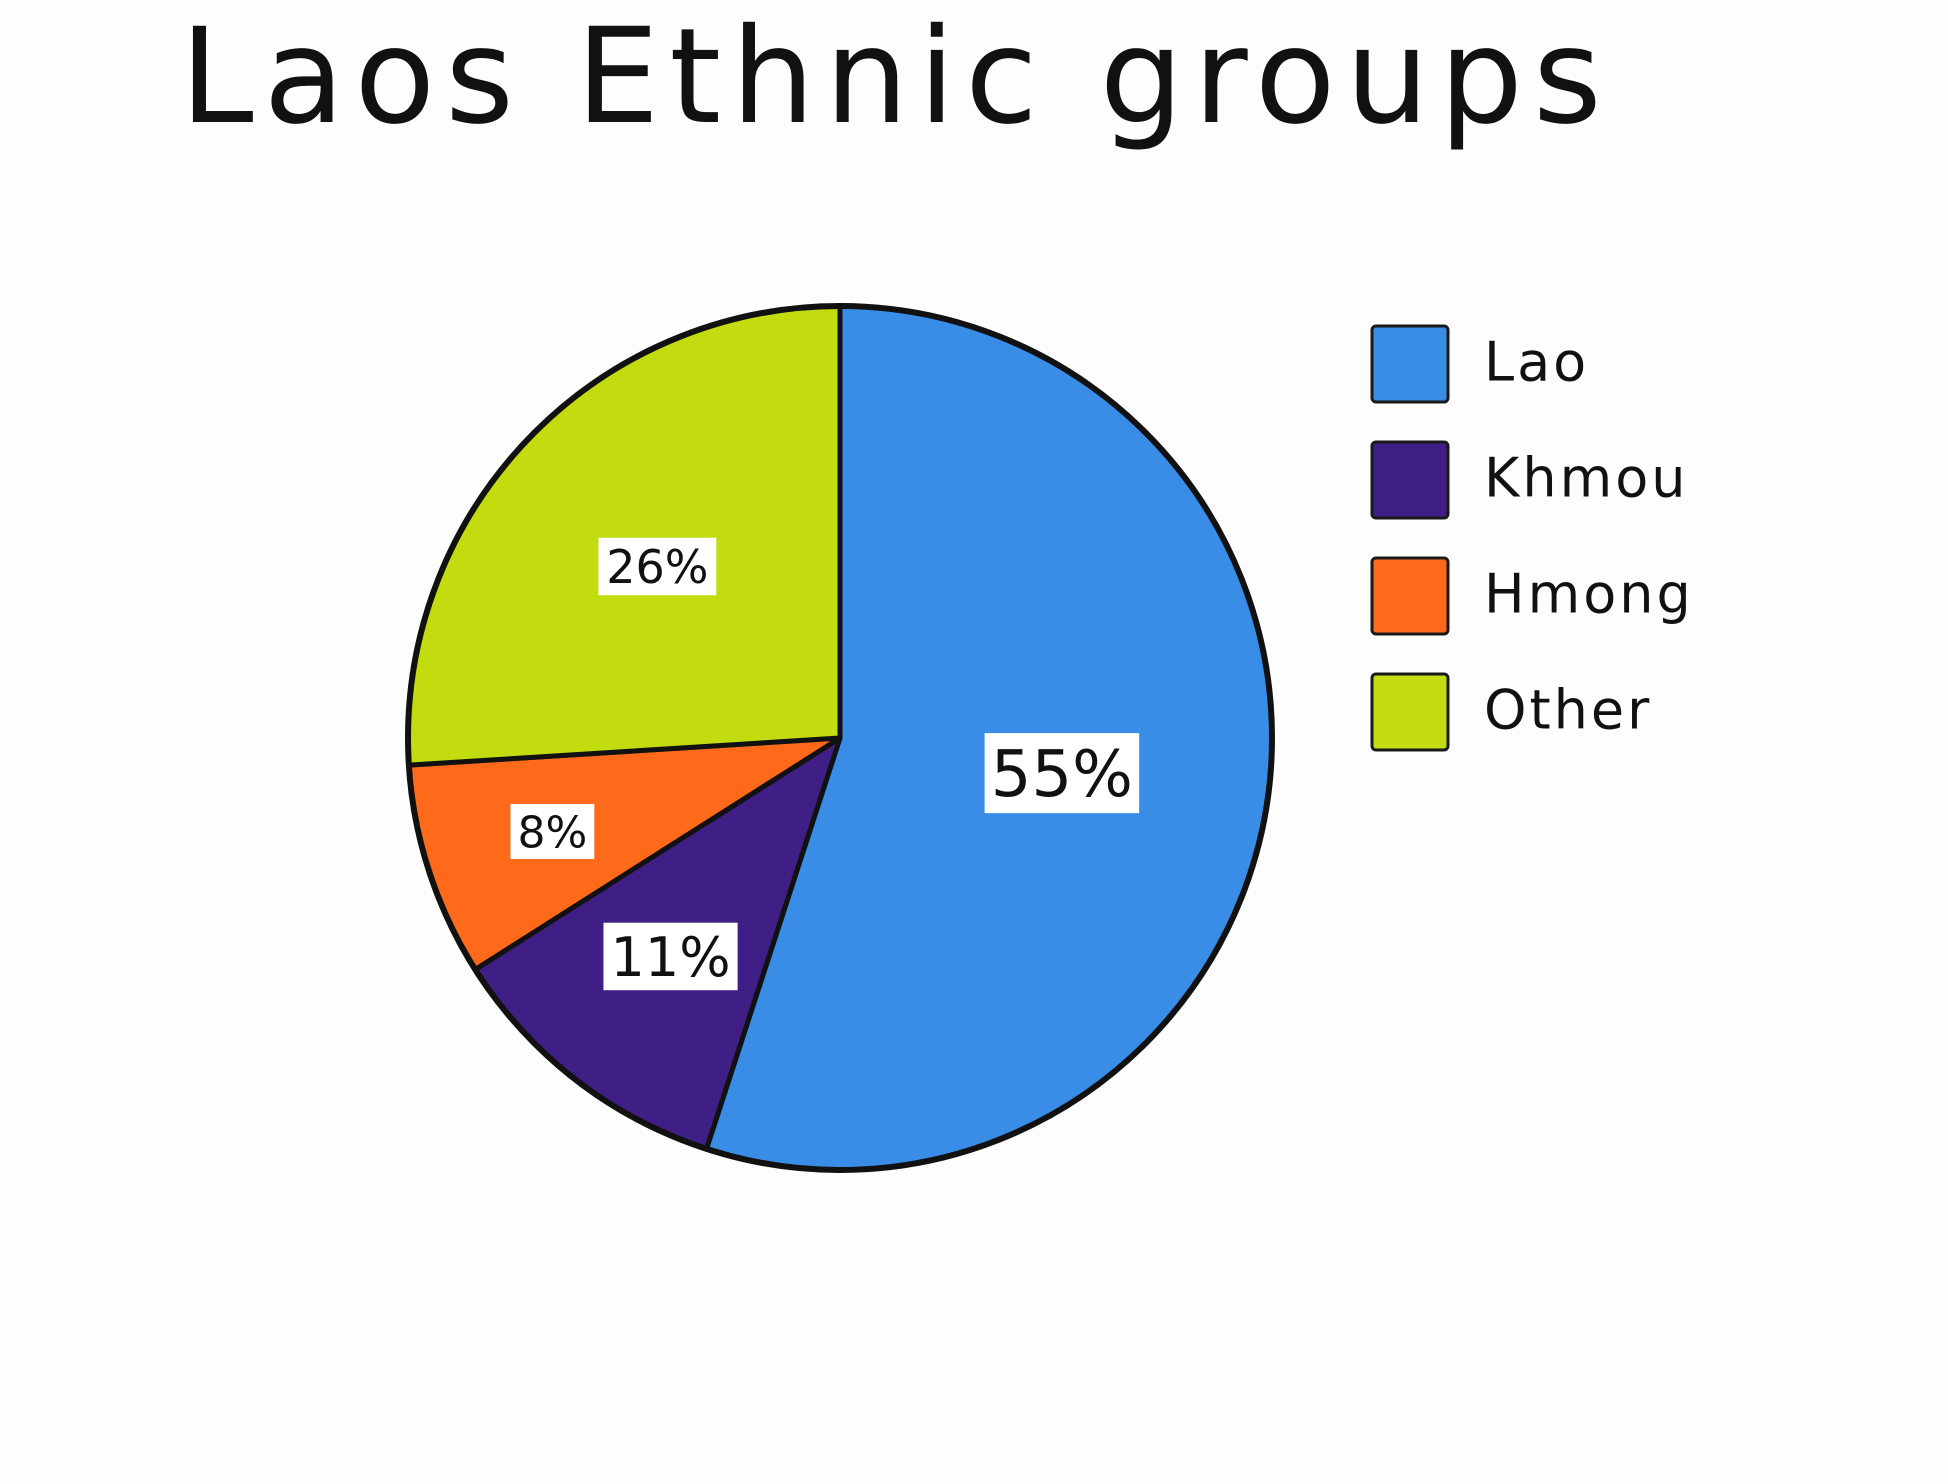 The image size is (1948, 1484). I want to click on data-label-bg-hmong, so click(552, 831).